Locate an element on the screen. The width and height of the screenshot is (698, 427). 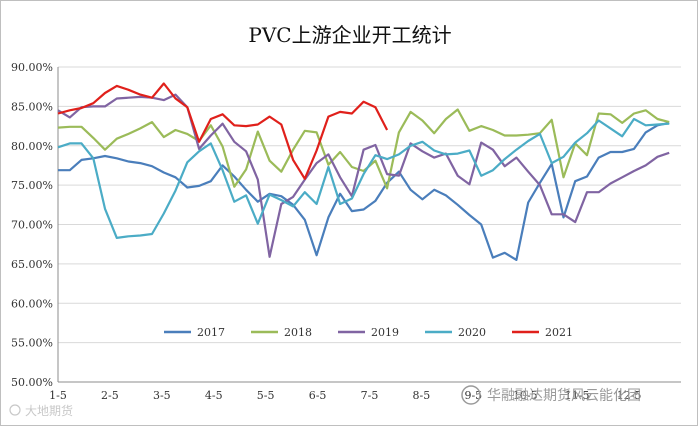
watermark-text-left: 大地期货 is located at coordinates (49, 410).